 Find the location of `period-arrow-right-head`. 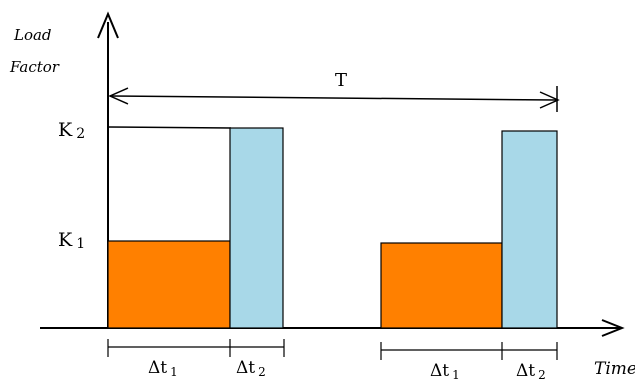

period-arrow-right-head is located at coordinates (549, 100).